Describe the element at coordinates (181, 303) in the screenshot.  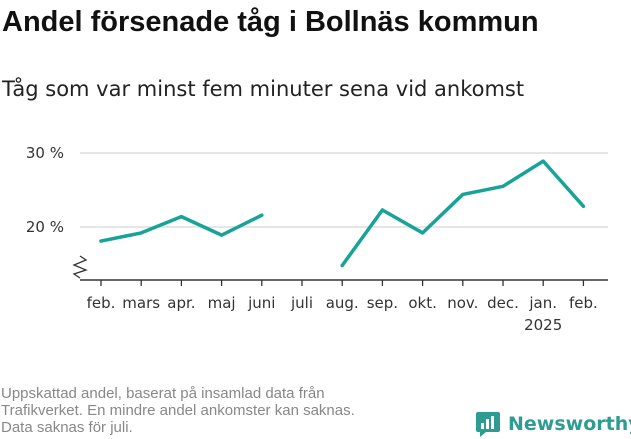
I see `x-tick-label: apr.` at that location.